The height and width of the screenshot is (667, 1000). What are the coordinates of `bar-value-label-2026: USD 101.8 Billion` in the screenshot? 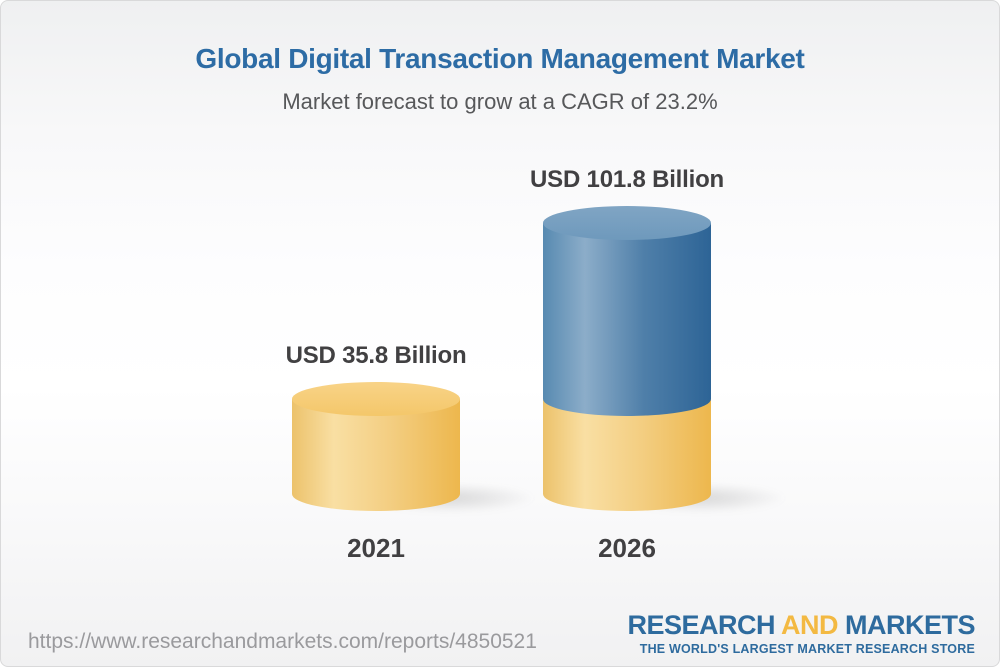 It's located at (627, 180).